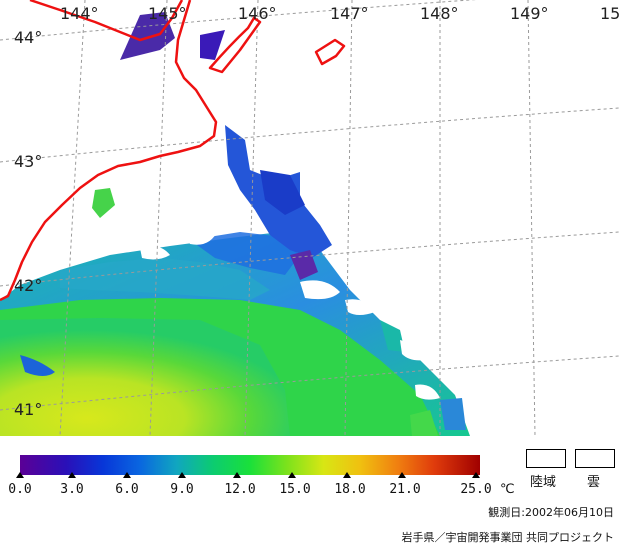 The width and height of the screenshot is (619, 546). I want to click on temperature-unit: ℃, so click(507, 489).